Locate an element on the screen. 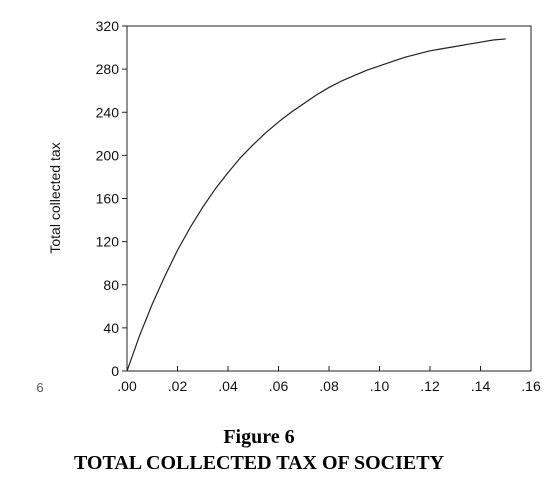 This screenshot has width=554, height=478. x-tick-label: .02 is located at coordinates (178, 386).